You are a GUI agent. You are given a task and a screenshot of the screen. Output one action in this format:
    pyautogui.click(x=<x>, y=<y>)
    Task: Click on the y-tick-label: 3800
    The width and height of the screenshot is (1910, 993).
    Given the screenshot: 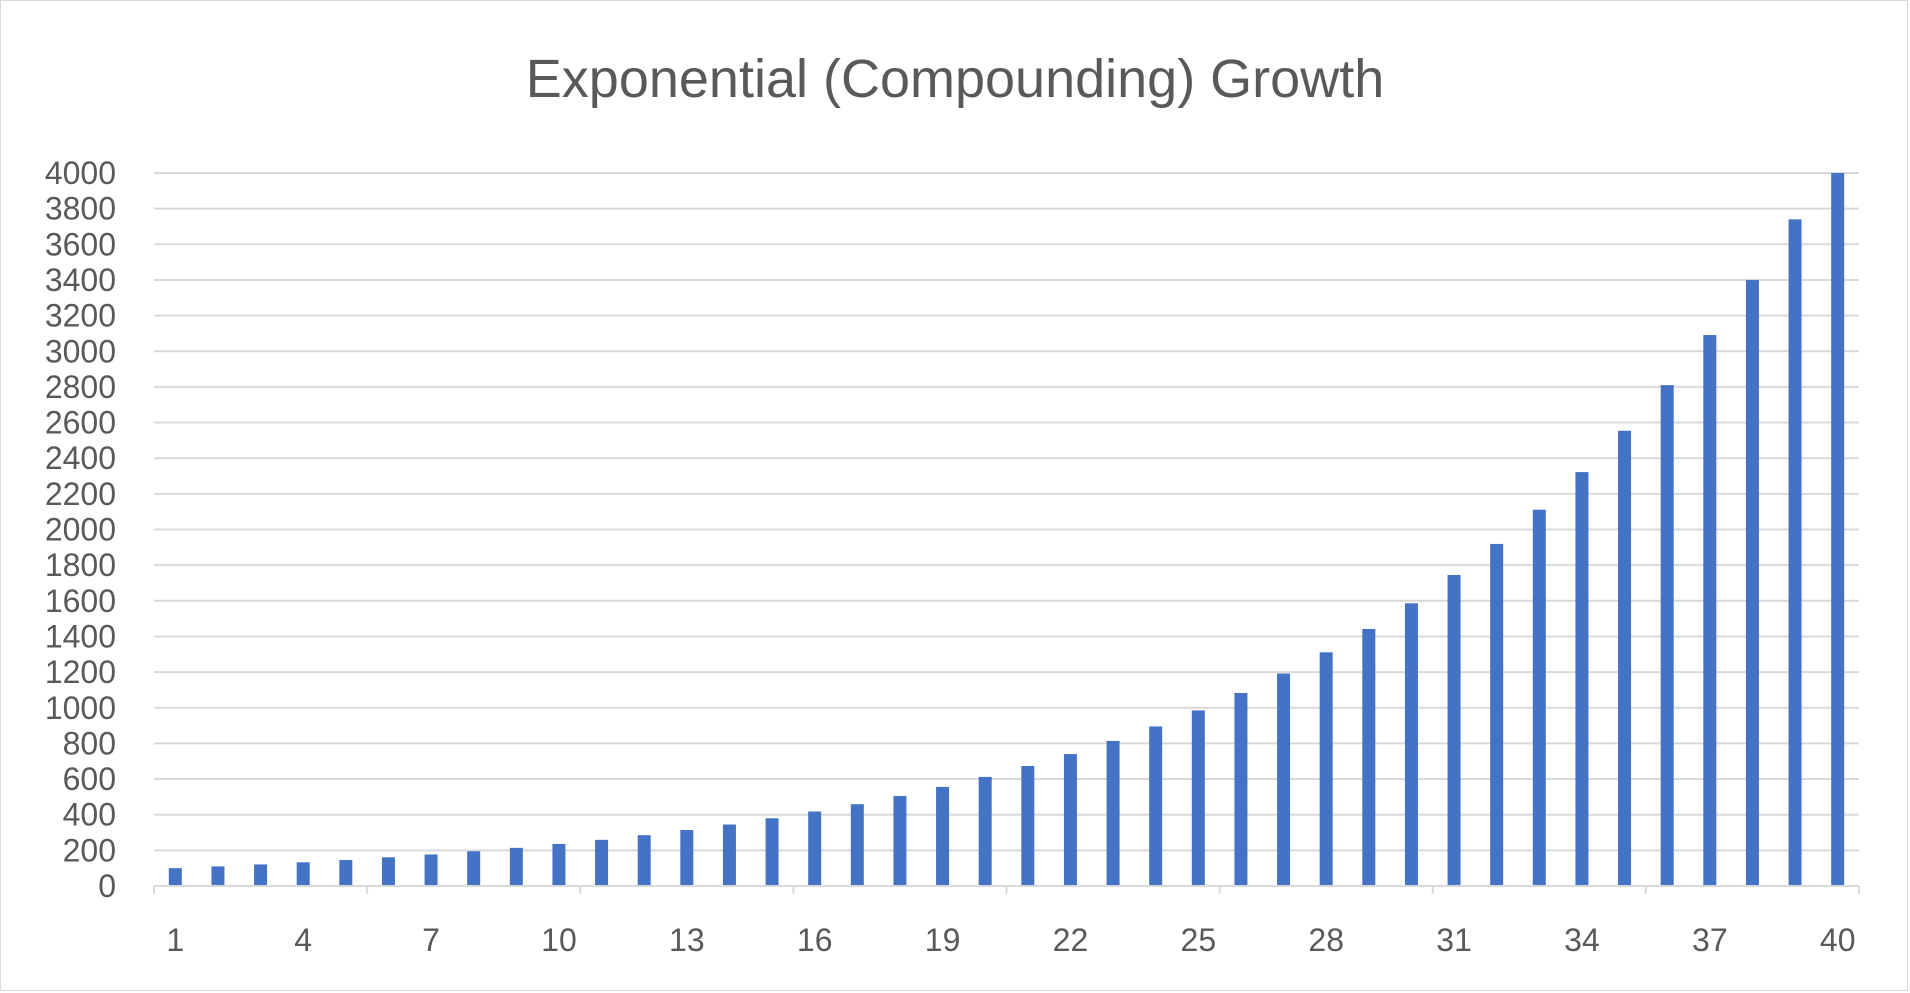 What is the action you would take?
    pyautogui.click(x=80, y=209)
    